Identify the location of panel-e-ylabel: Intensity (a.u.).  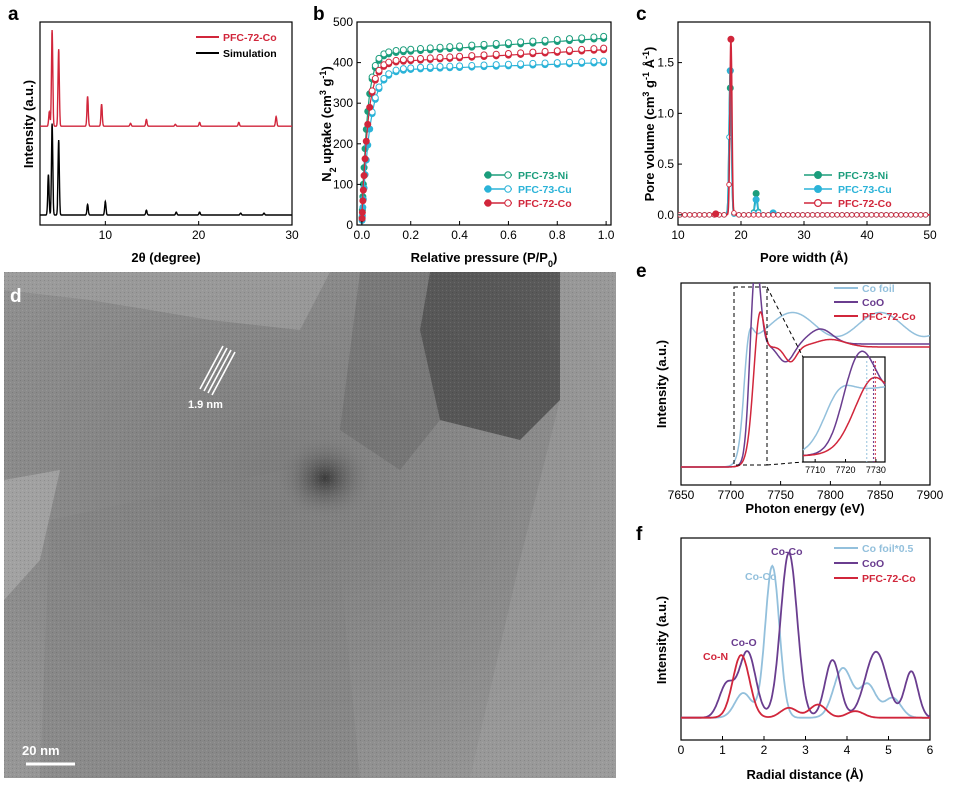
(661, 384).